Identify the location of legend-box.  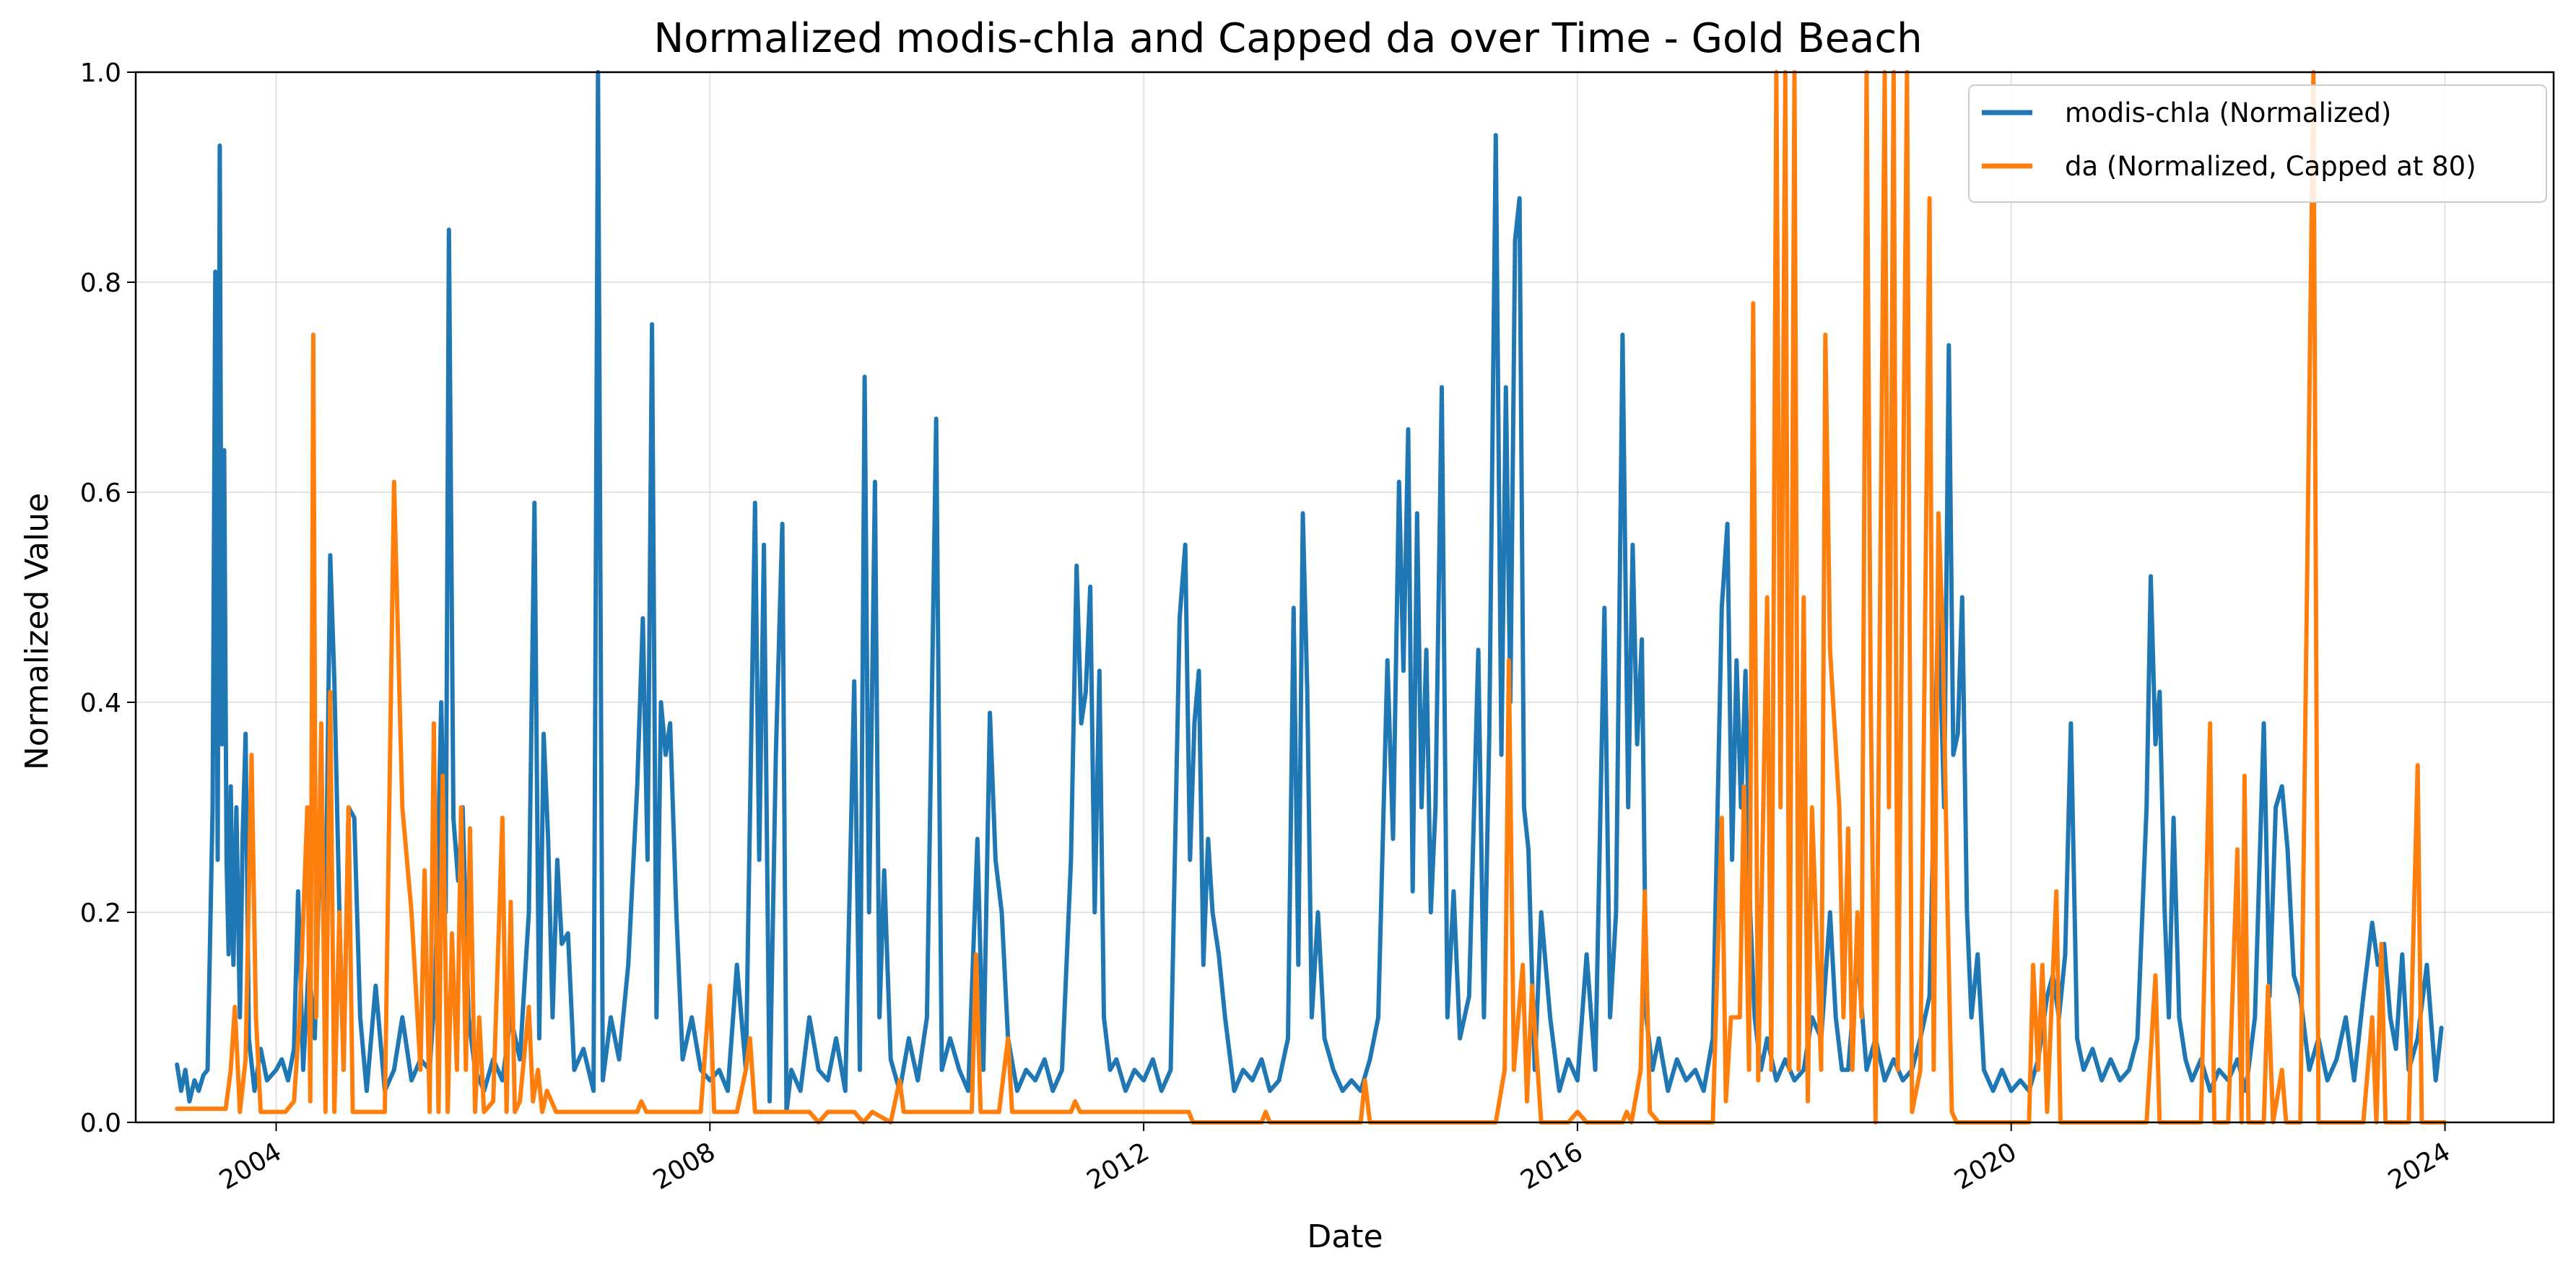
(2257, 143).